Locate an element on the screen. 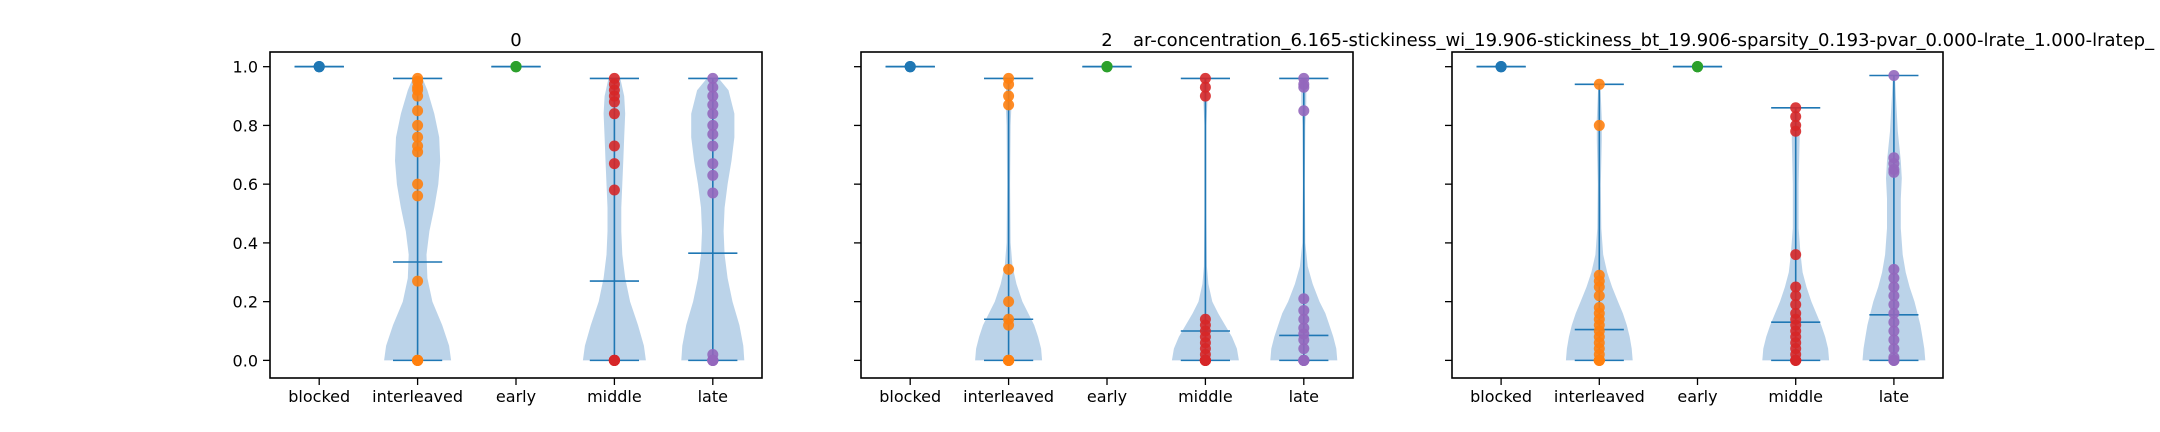 The height and width of the screenshot is (432, 2160). y-tick-label: 0.8 is located at coordinates (245, 125).